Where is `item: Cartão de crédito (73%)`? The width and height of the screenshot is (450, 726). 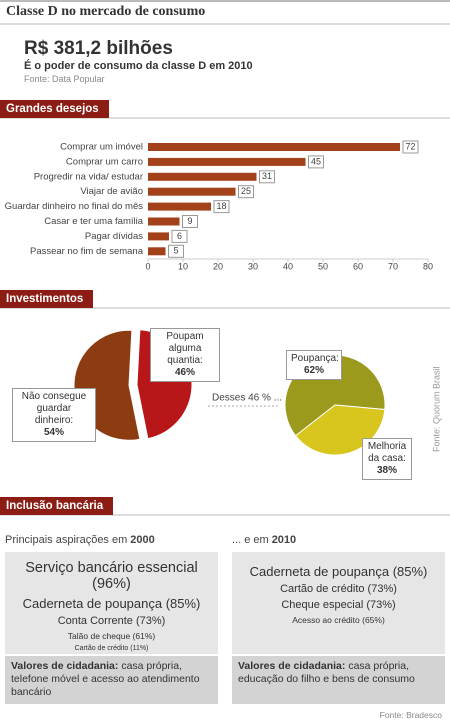 item: Cartão de crédito (73%) is located at coordinates (338, 589).